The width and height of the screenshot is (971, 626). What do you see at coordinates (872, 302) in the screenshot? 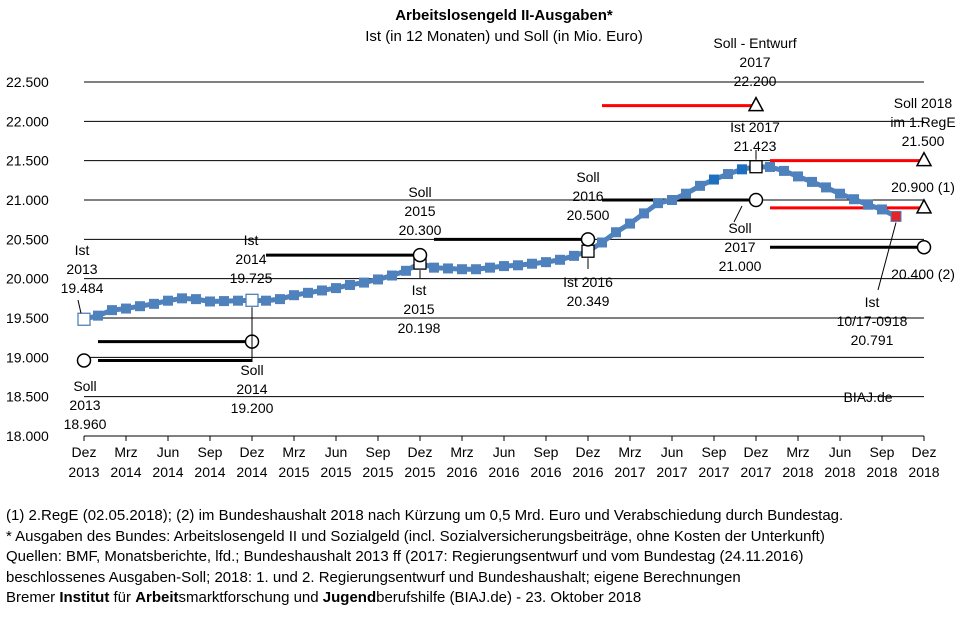
I see `label-ist-latest-line1: Ist` at bounding box center [872, 302].